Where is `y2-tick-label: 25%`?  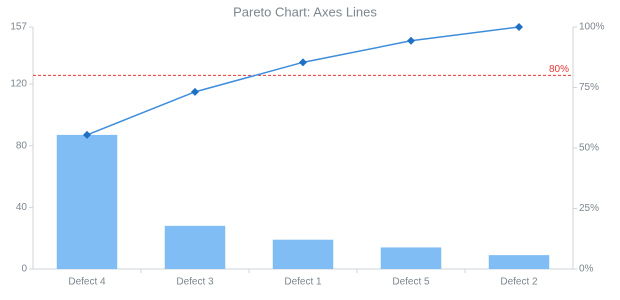
y2-tick-label: 25% is located at coordinates (589, 208).